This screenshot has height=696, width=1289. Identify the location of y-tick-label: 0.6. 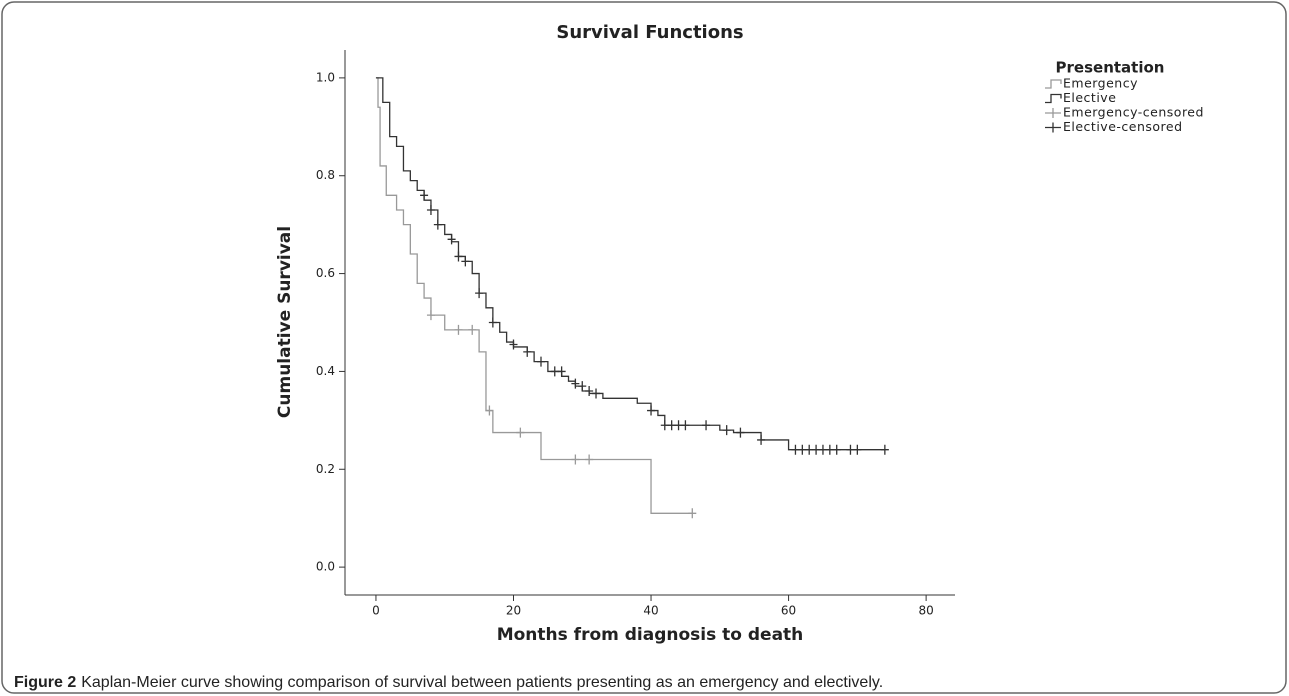
(325, 273).